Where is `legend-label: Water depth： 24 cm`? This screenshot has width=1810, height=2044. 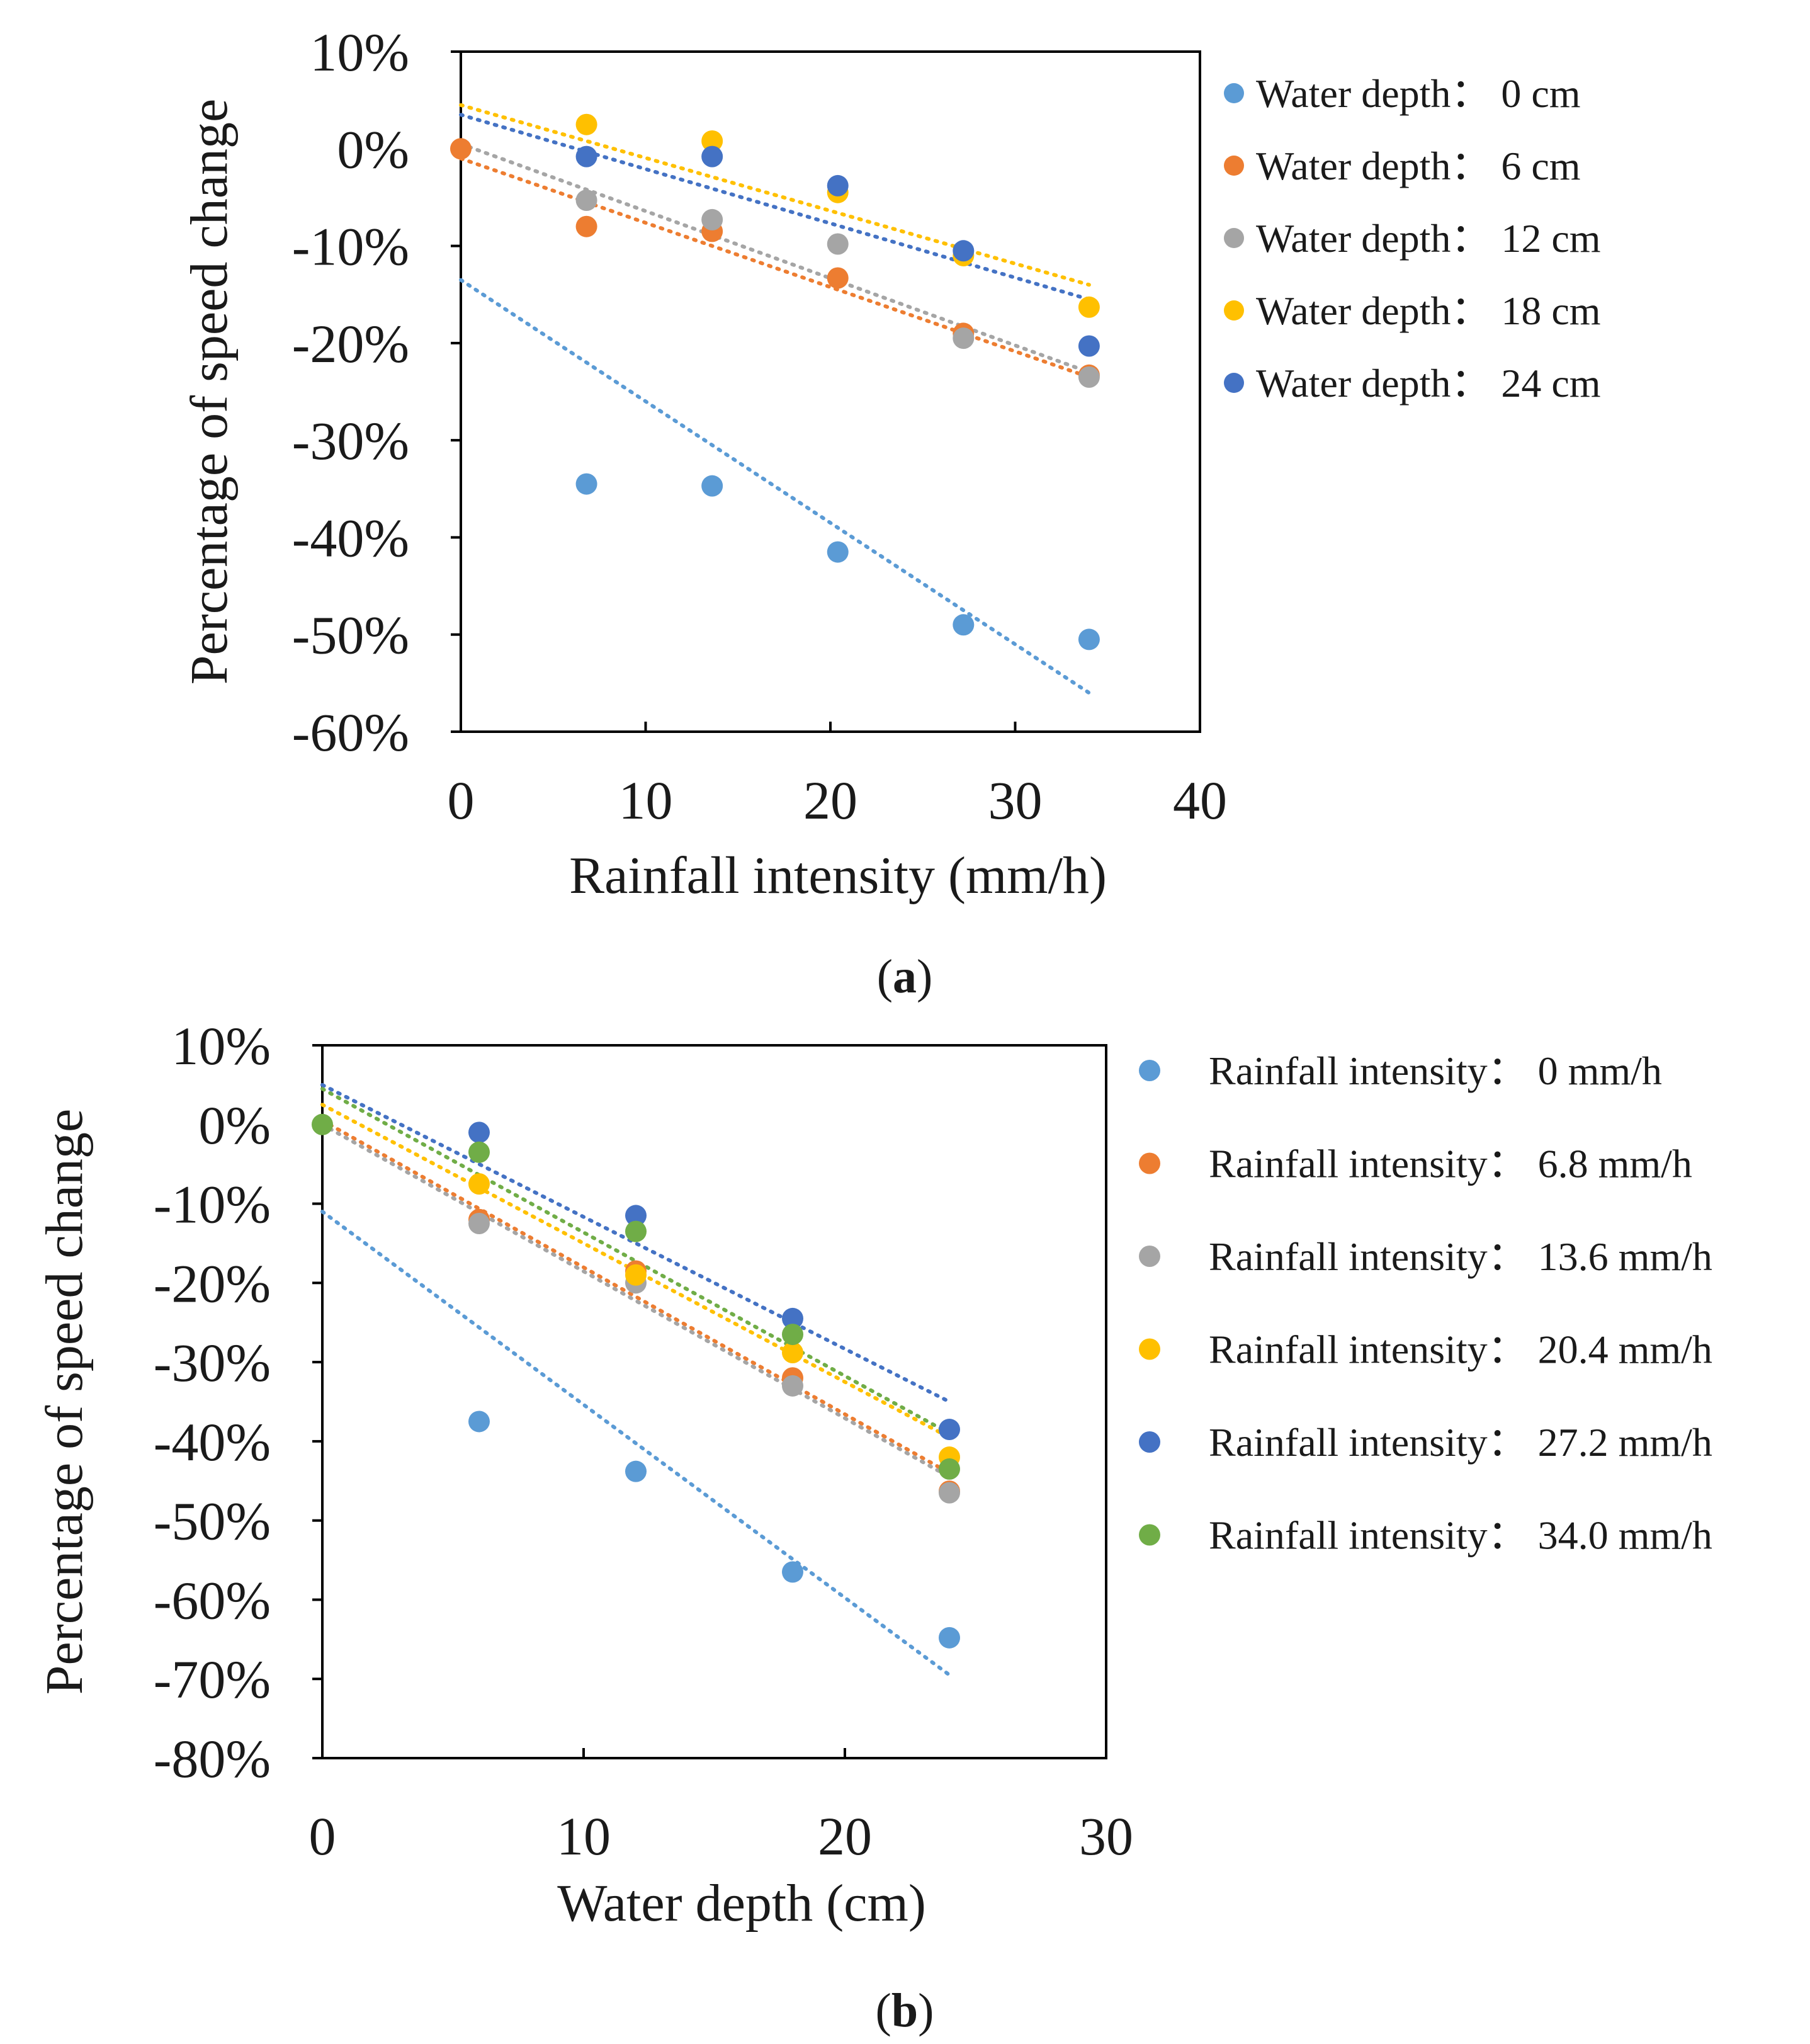 legend-label: Water depth： 24 cm is located at coordinates (1428, 384).